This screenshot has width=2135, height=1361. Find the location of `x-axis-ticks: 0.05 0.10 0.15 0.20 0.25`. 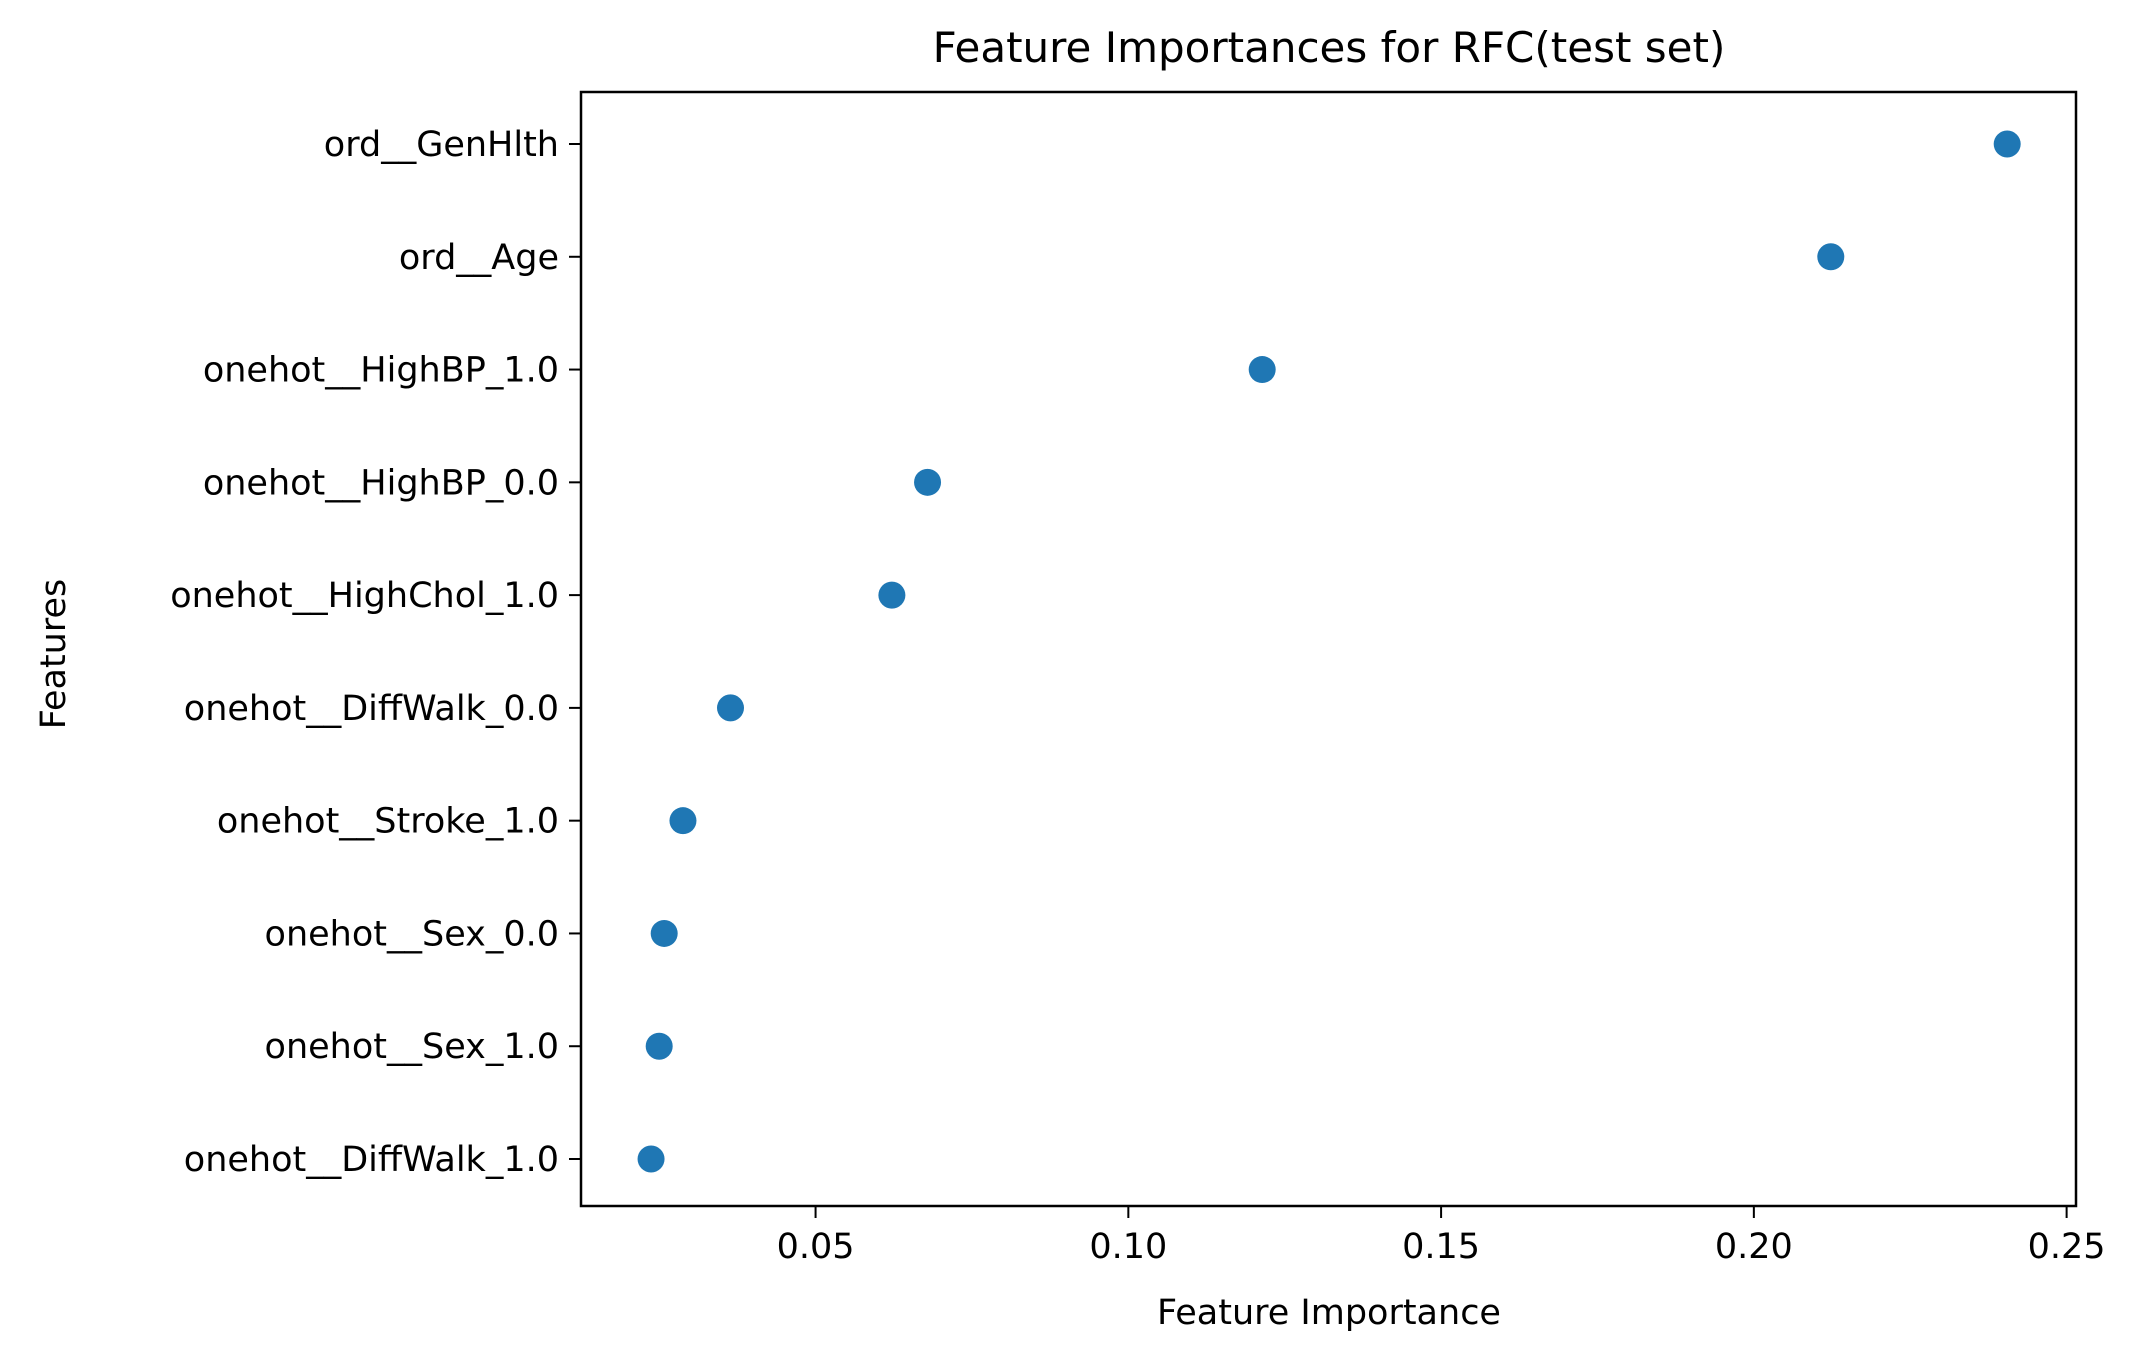

x-axis-ticks: 0.05 0.10 0.15 0.20 0.25 is located at coordinates (1441, 1236).